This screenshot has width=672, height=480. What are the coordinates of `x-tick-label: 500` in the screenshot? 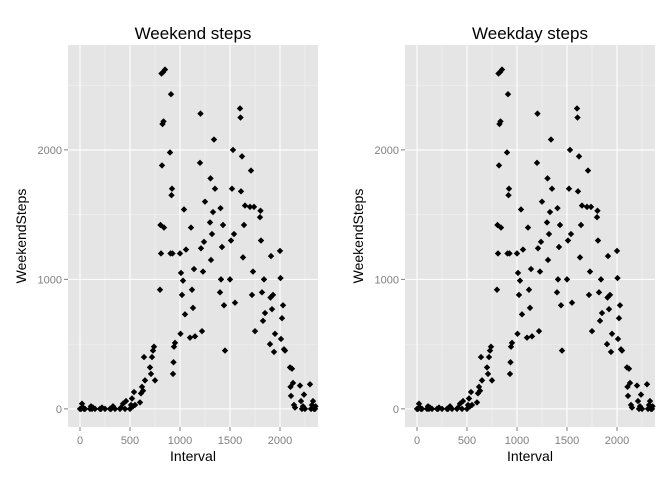 It's located at (467, 441).